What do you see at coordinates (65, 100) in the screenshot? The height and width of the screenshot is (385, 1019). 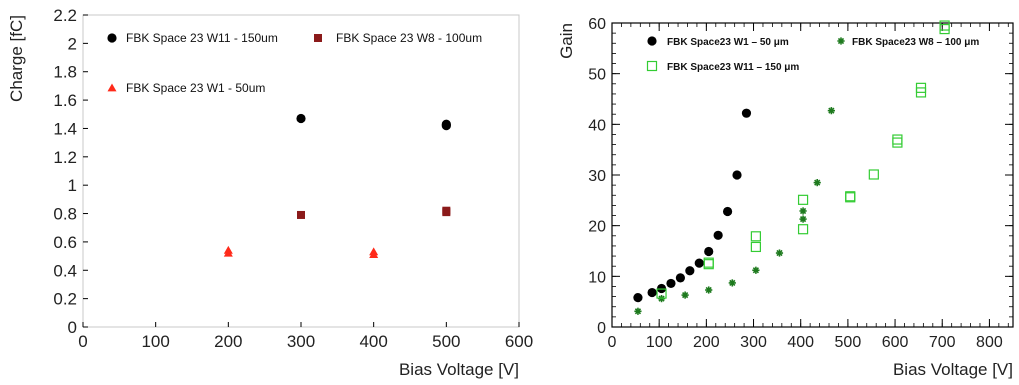 I see `y-tick-label: 1.6` at bounding box center [65, 100].